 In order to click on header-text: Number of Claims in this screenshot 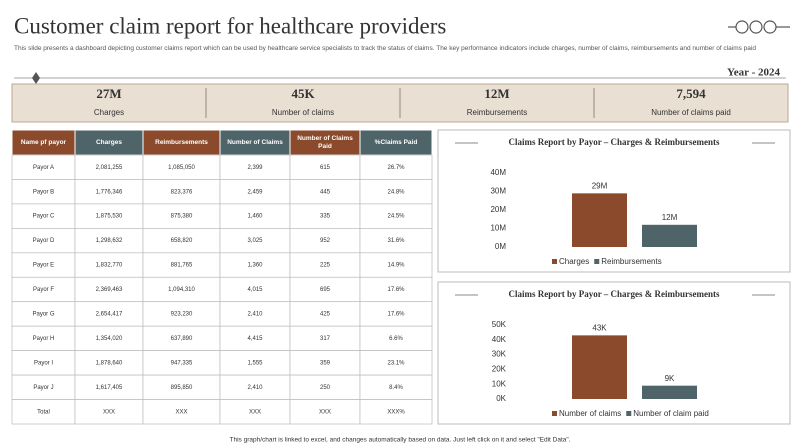, I will do `click(255, 142)`.